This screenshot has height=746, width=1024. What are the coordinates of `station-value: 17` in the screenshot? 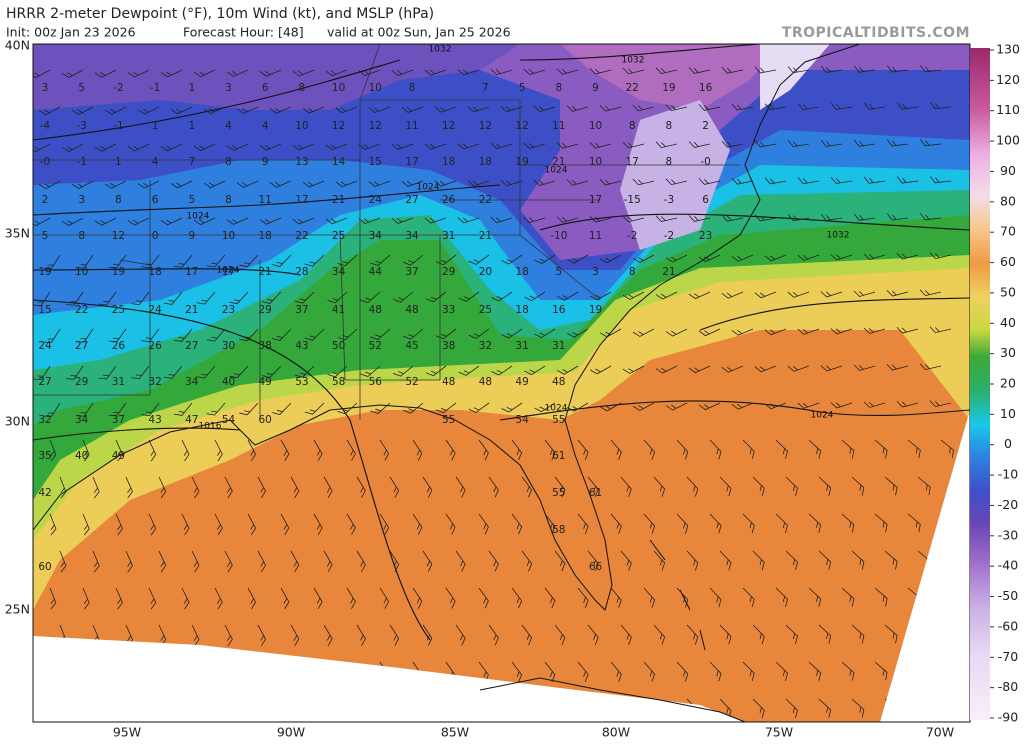 It's located at (301, 200).